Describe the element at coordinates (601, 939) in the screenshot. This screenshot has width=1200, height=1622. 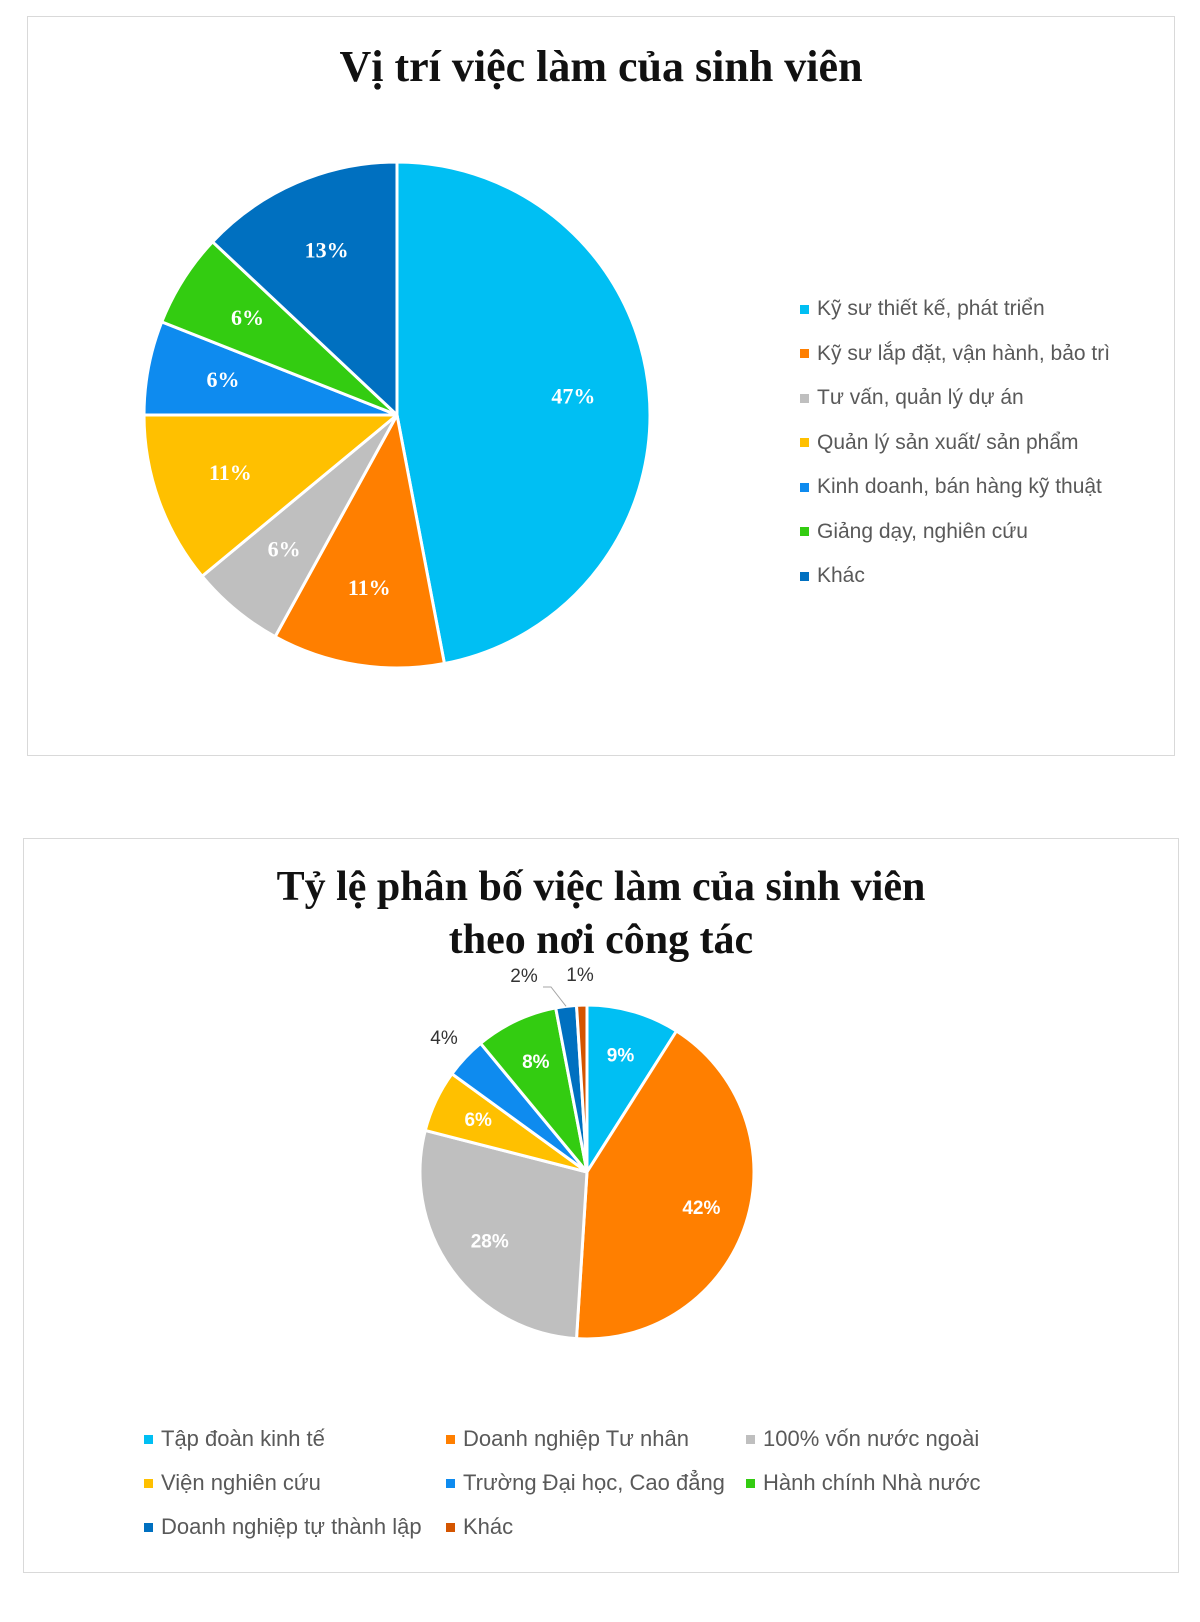
I see `chart-title-line-2: theo nơi công tác` at that location.